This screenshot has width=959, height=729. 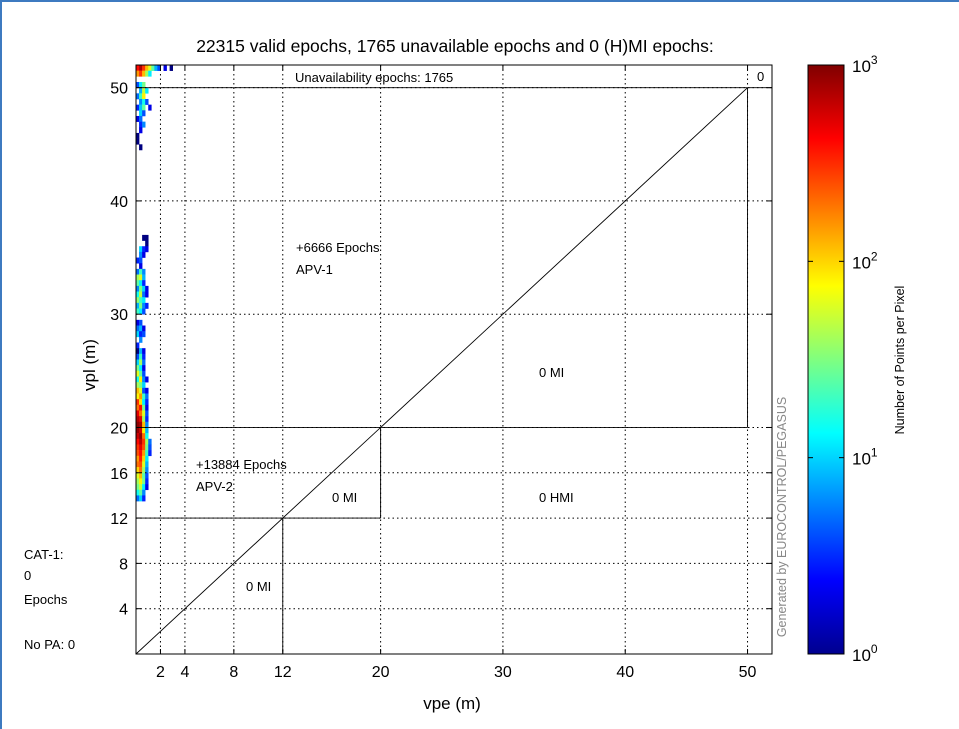 What do you see at coordinates (344, 497) in the screenshot?
I see `mi-apv2-label: 0 MI` at bounding box center [344, 497].